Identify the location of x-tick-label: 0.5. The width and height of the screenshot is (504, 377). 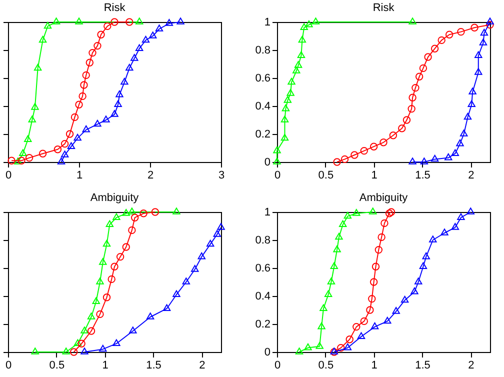
(57, 366).